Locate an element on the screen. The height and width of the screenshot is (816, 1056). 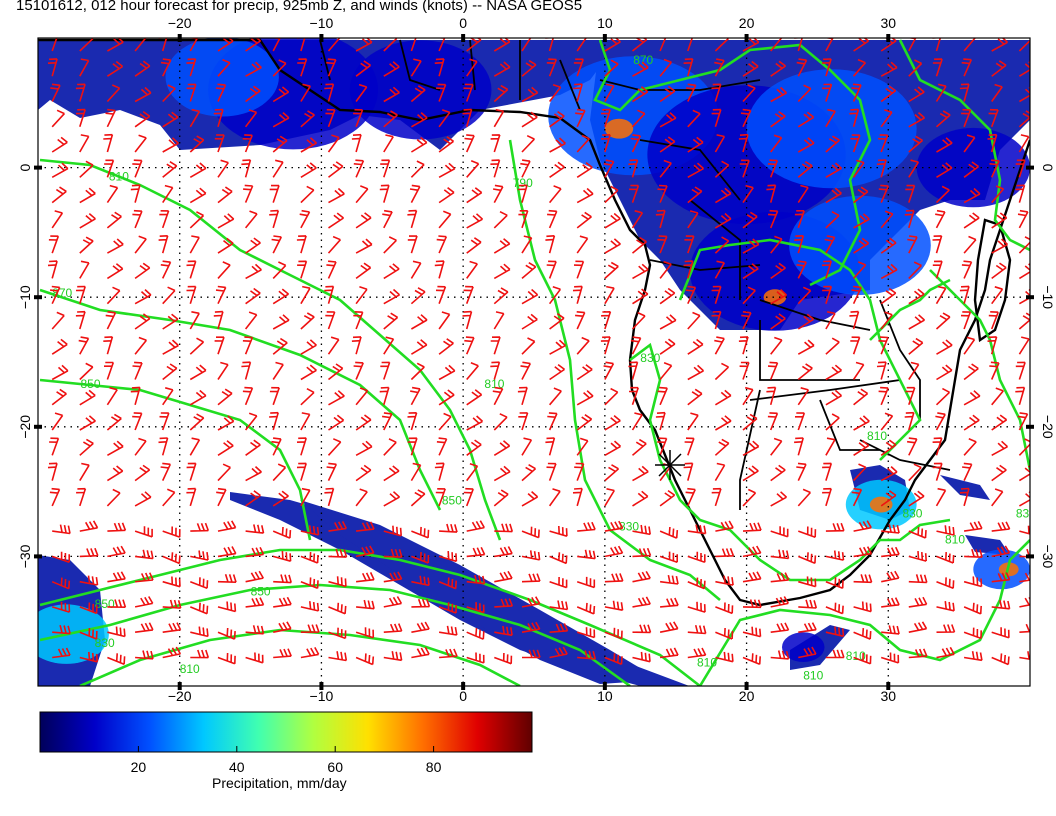
lat-tick-label-right: −20 is located at coordinates (1048, 427).